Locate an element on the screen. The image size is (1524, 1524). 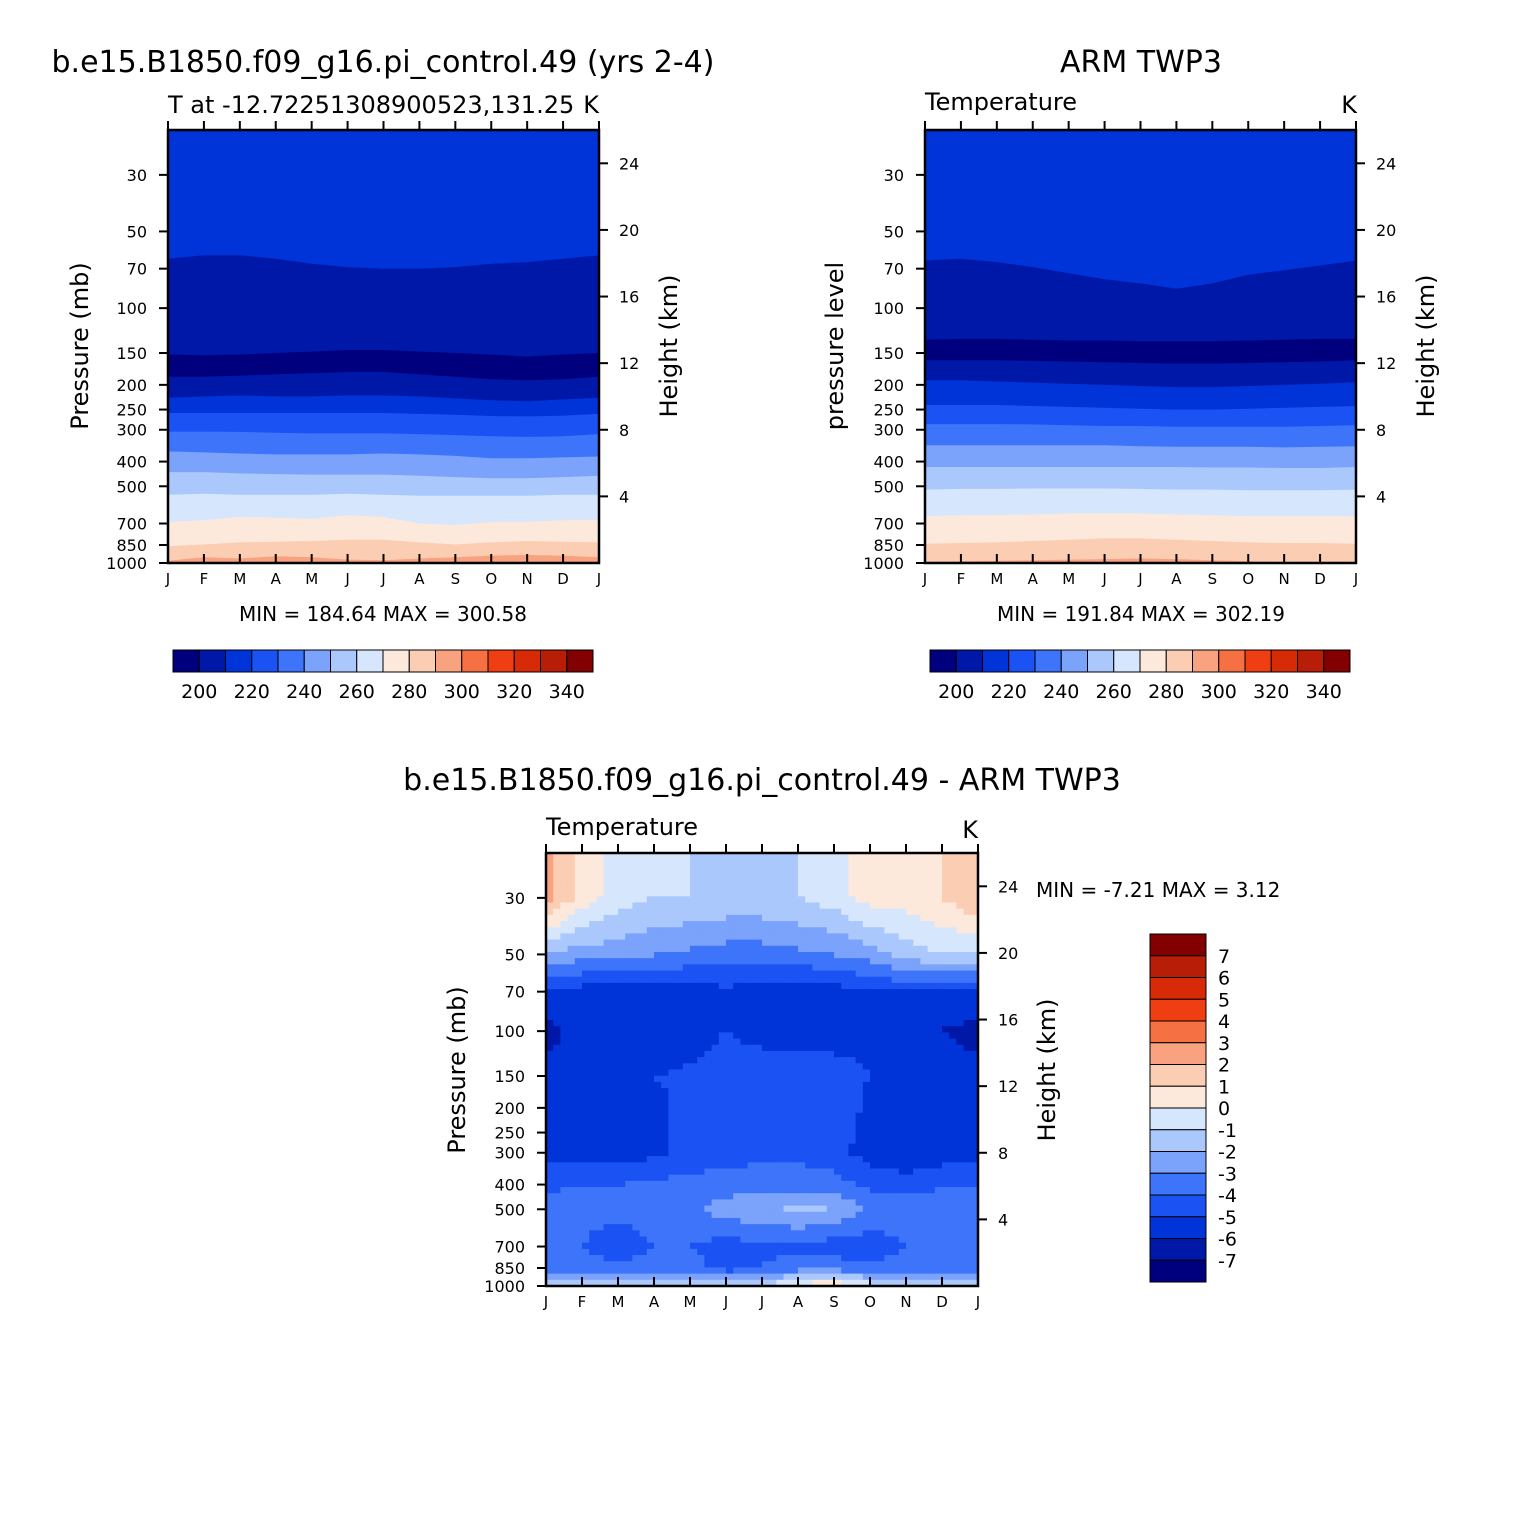
diff-y2-tick-label: 20 is located at coordinates (1008, 953).